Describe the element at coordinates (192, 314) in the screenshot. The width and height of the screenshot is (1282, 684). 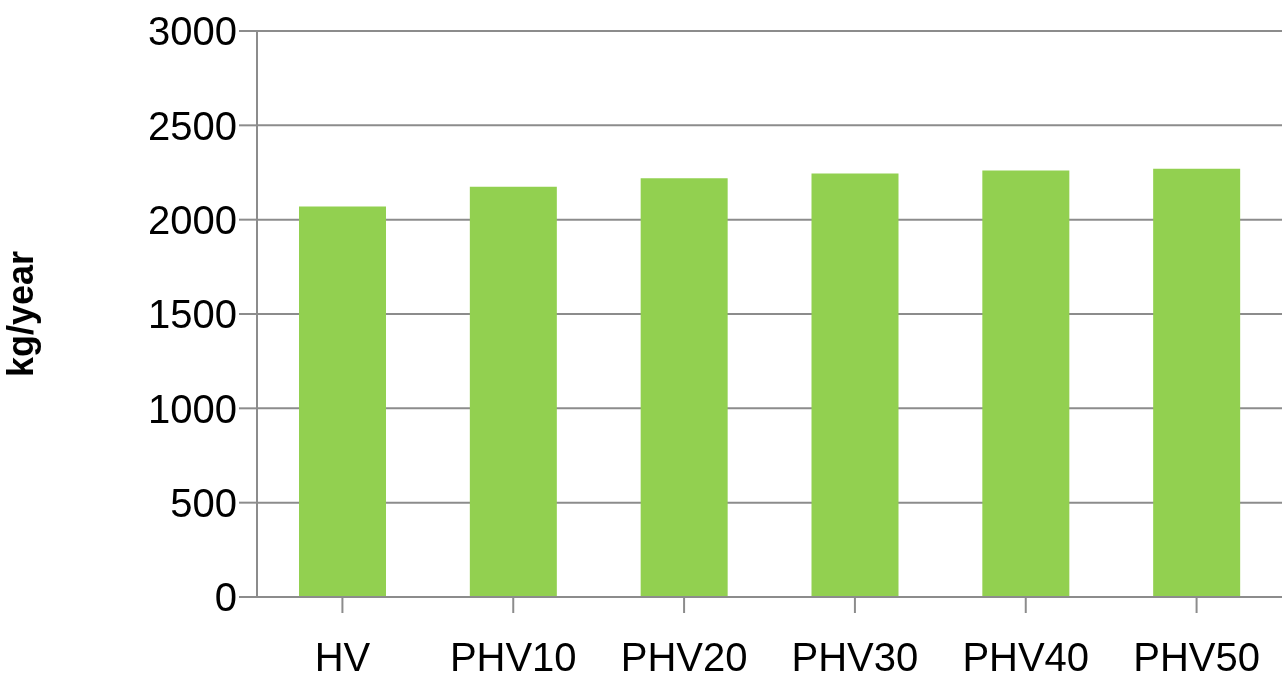
I see `y-tick-label: 1500` at that location.